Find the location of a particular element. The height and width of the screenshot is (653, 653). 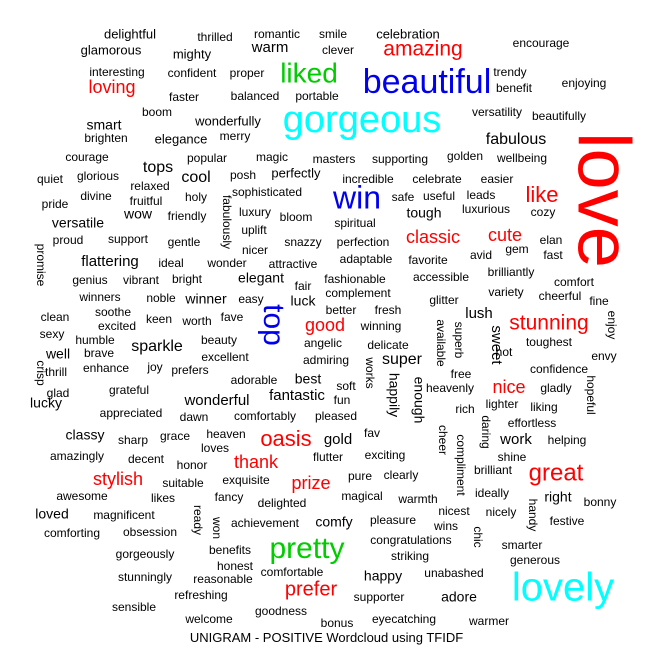

word-wonderfully: wonderfully is located at coordinates (227, 120).